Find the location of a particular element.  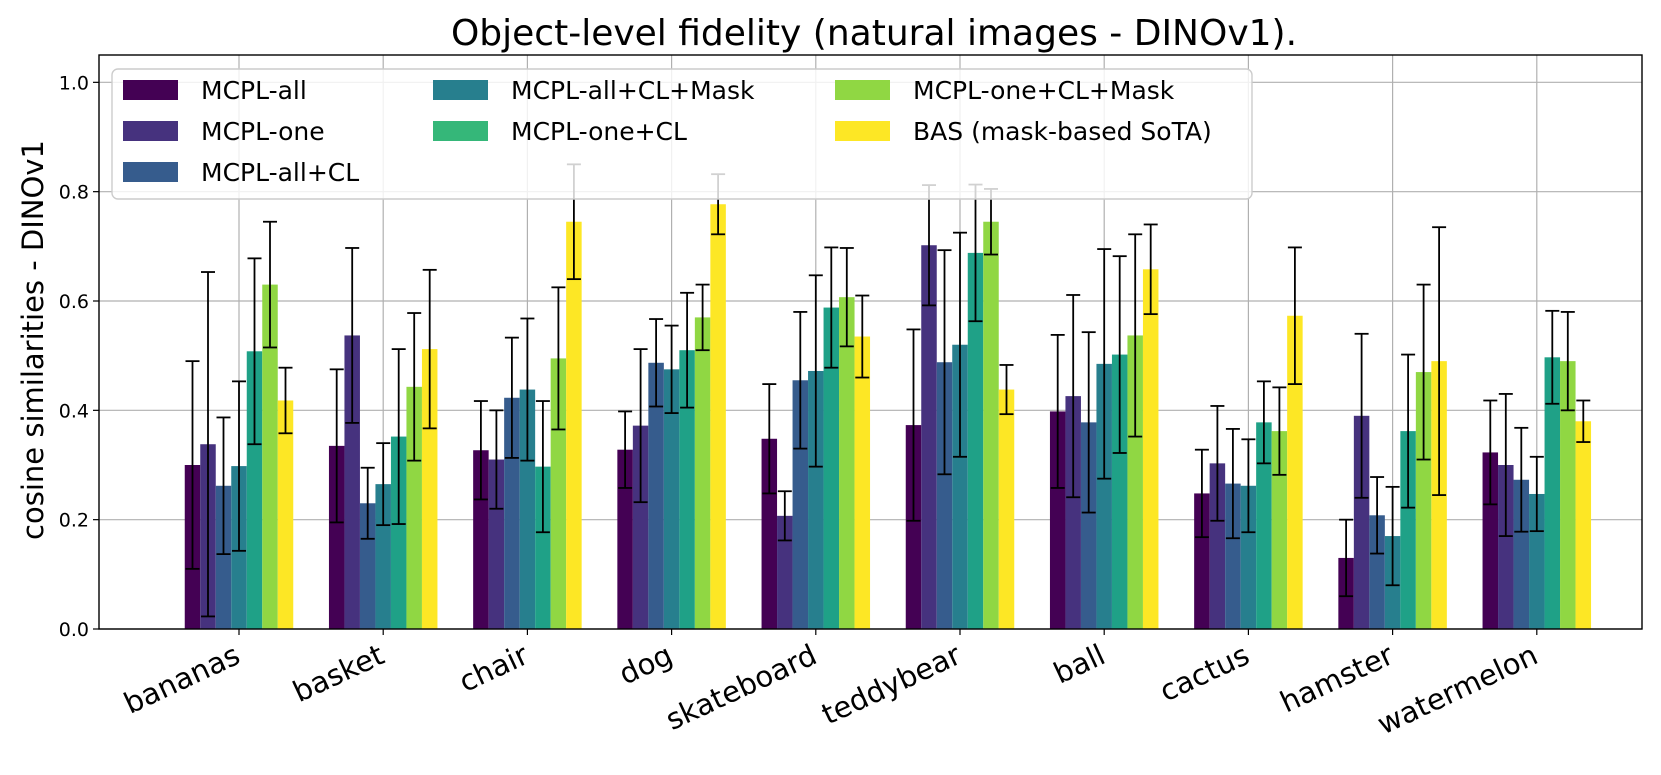

x-tick-label: ball is located at coordinates (1079, 664).